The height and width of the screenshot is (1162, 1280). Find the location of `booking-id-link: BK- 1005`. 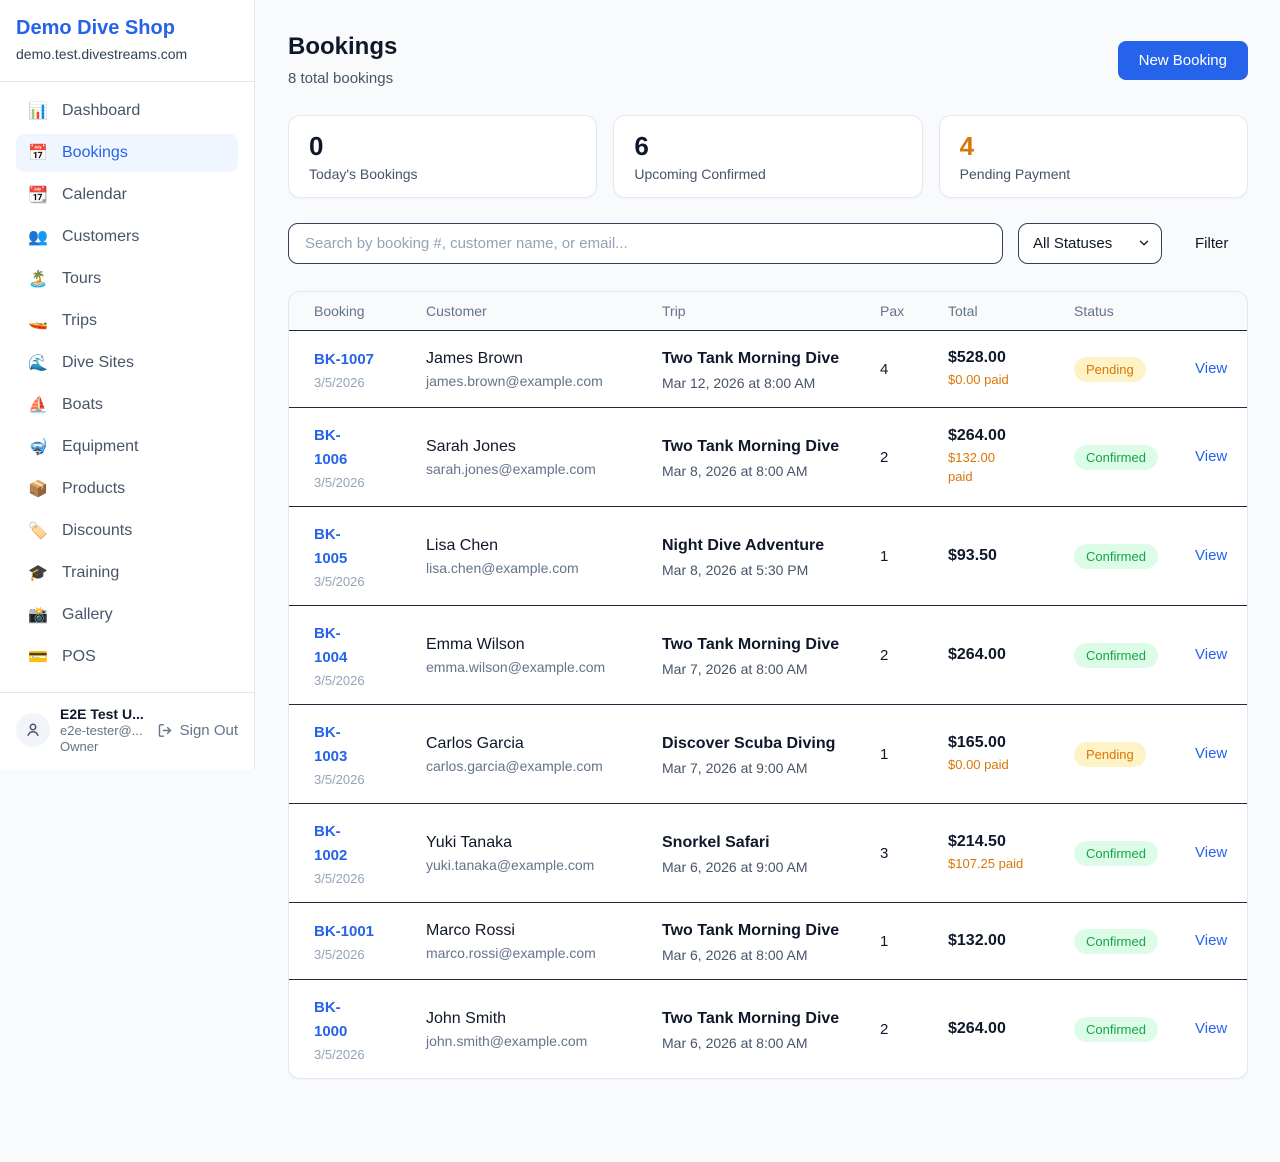

booking-id-link: BK- 1005 is located at coordinates (331, 546).